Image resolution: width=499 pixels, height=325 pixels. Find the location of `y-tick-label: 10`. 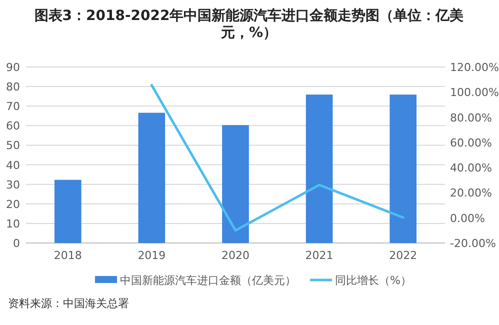

y-tick-label: 10 is located at coordinates (13, 223).